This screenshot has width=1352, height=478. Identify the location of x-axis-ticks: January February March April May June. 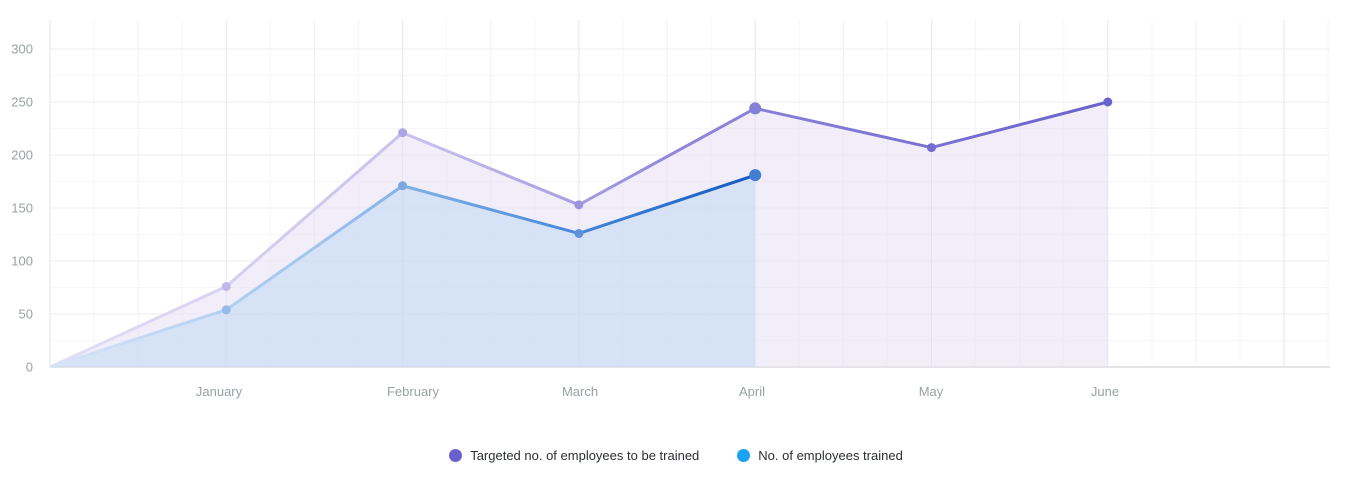
(657, 391).